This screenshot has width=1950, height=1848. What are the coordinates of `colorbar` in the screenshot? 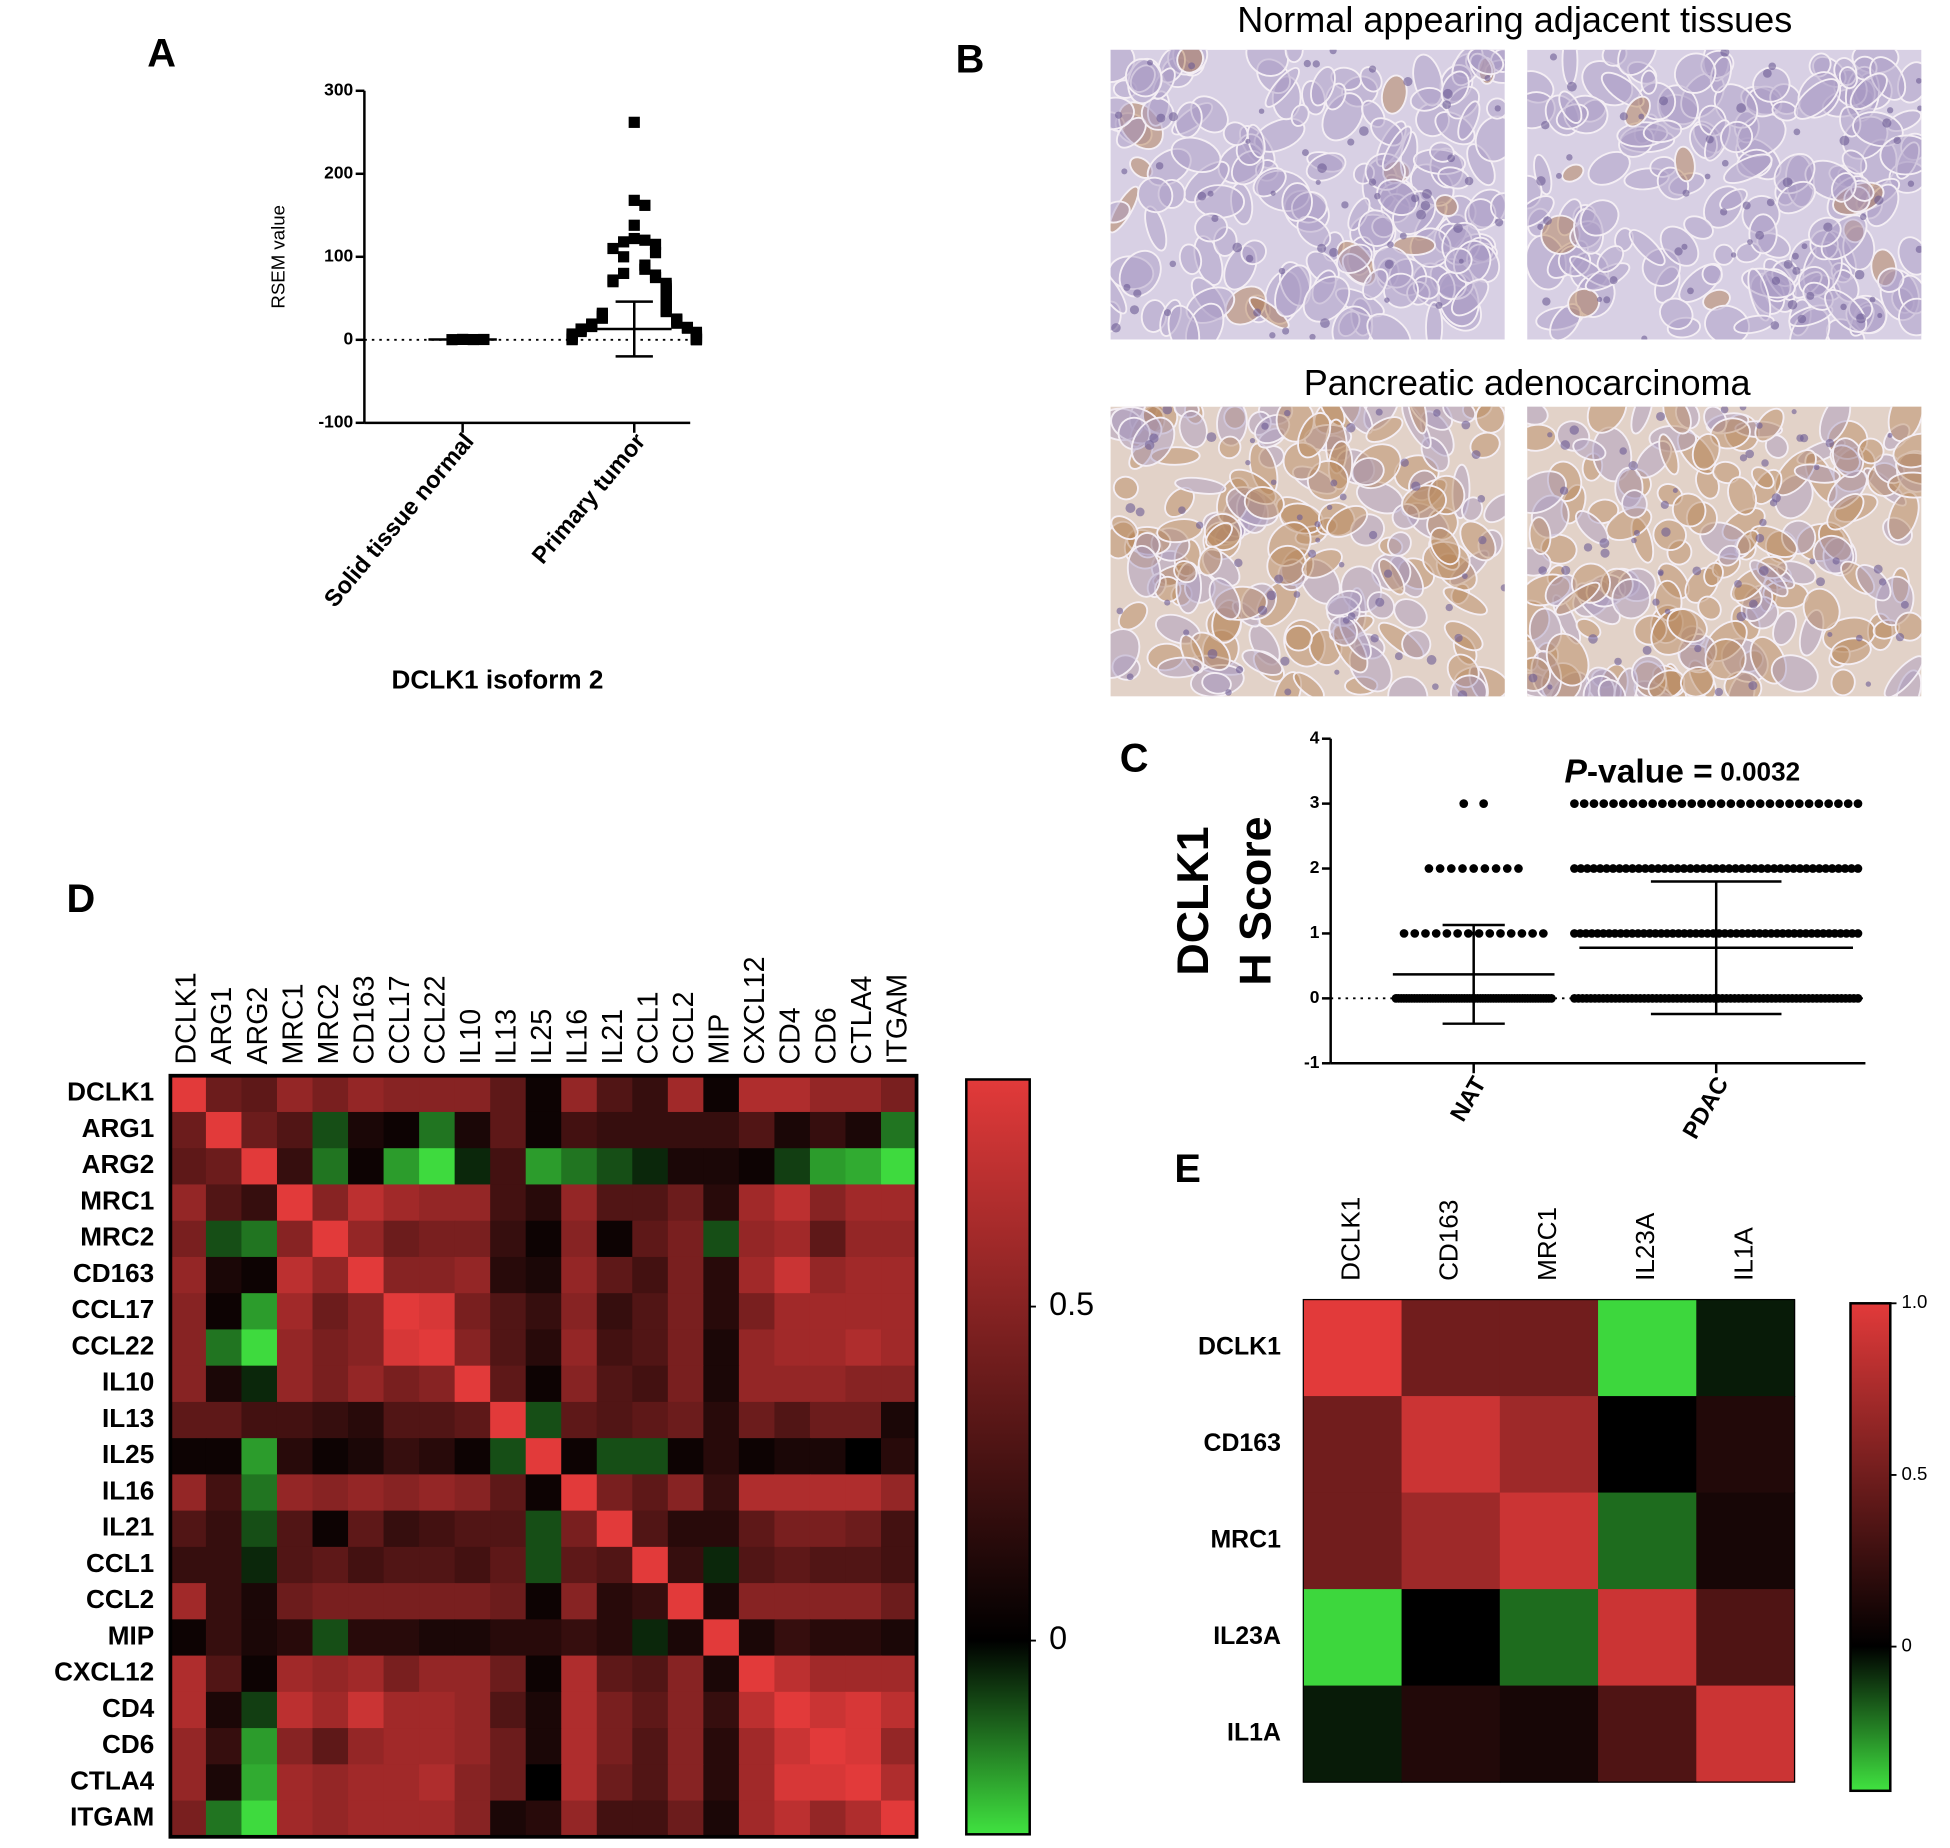 It's located at (1870, 1547).